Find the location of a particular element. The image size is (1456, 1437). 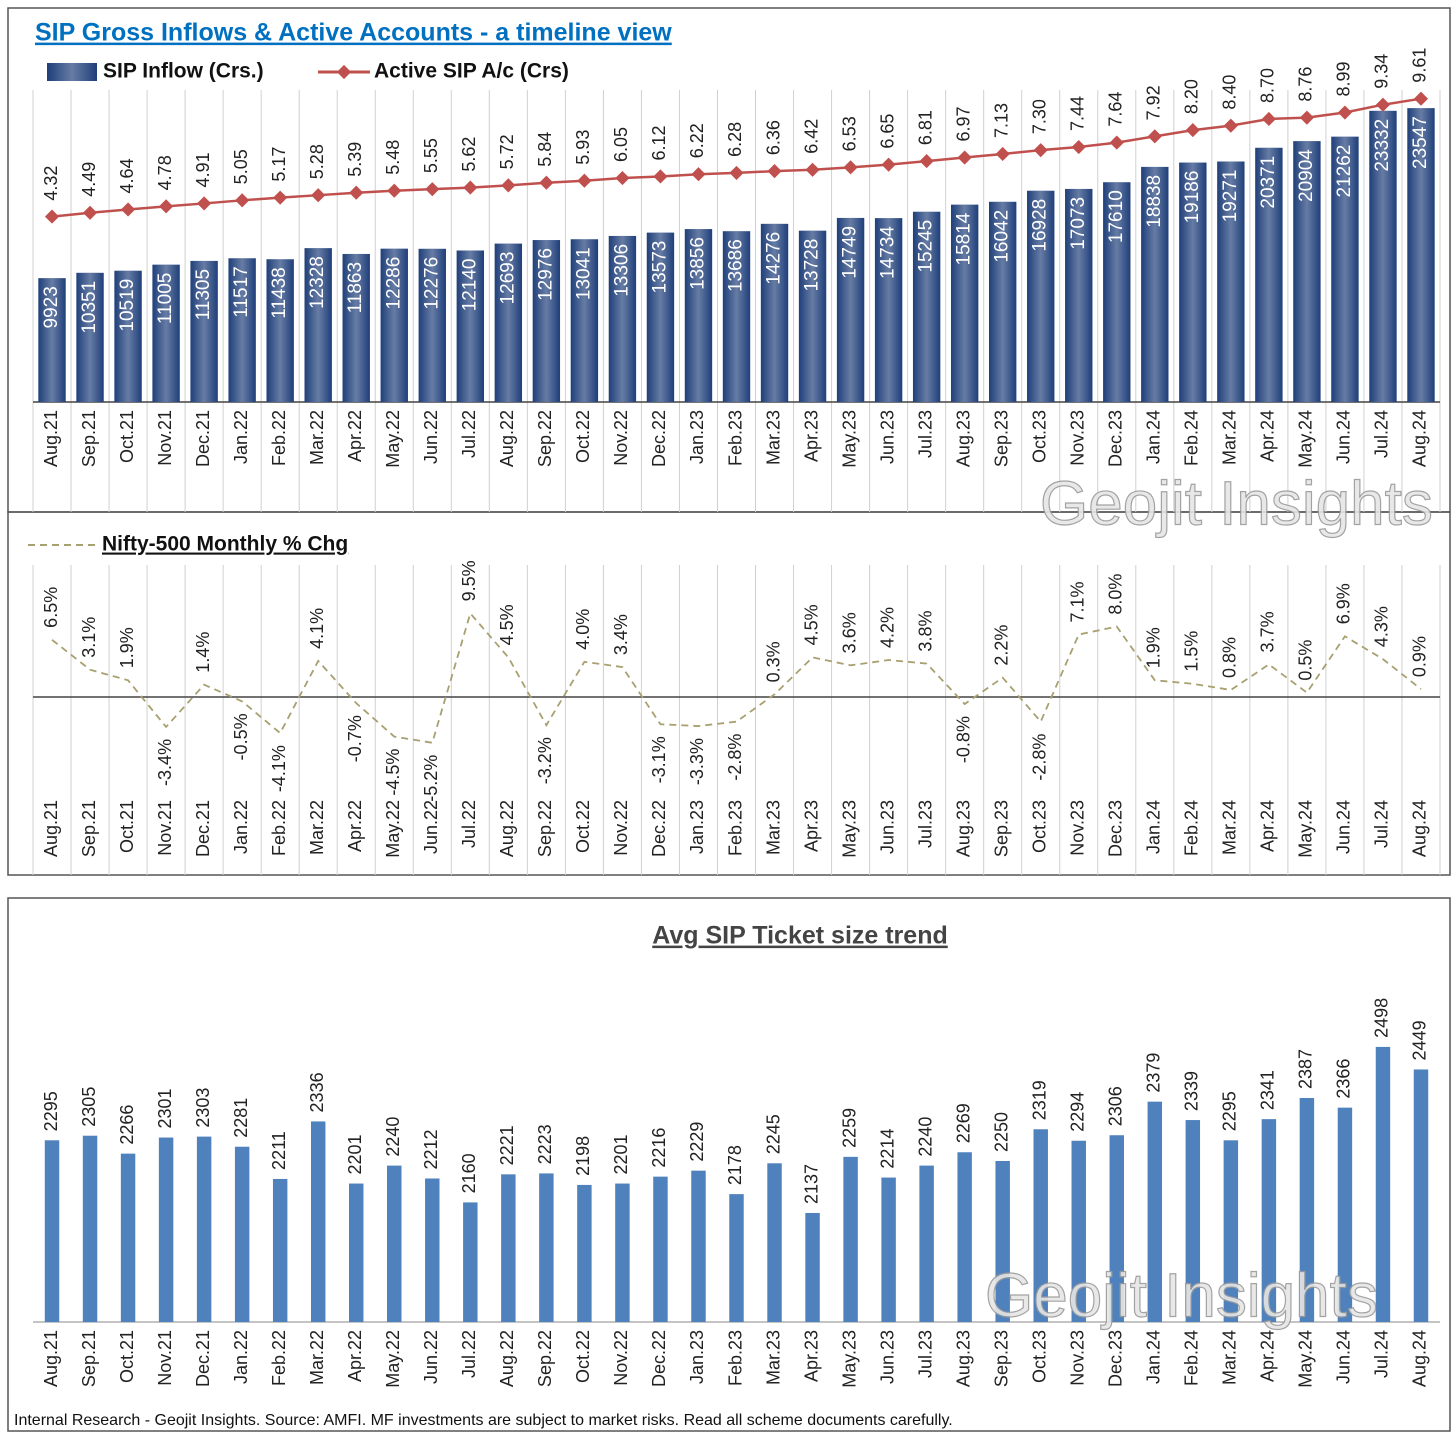

x-tick-label: Mar.23 is located at coordinates (773, 1357).